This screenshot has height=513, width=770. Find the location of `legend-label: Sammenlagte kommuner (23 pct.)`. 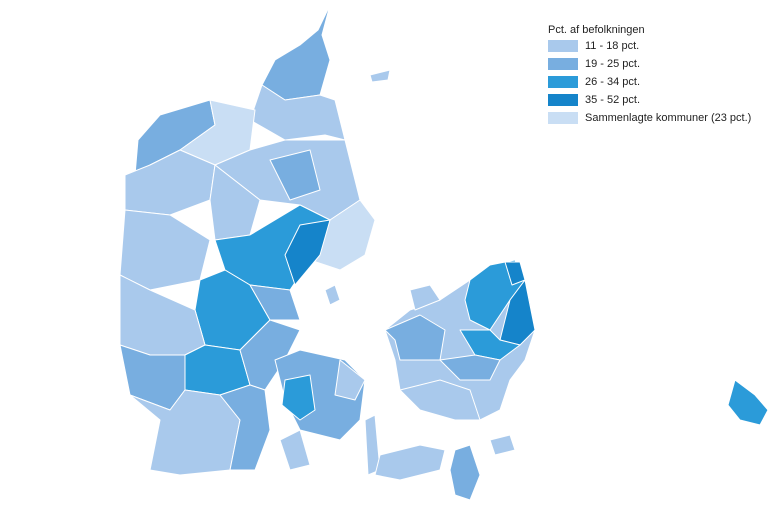

legend-label: Sammenlagte kommuner (23 pct.) is located at coordinates (668, 118).